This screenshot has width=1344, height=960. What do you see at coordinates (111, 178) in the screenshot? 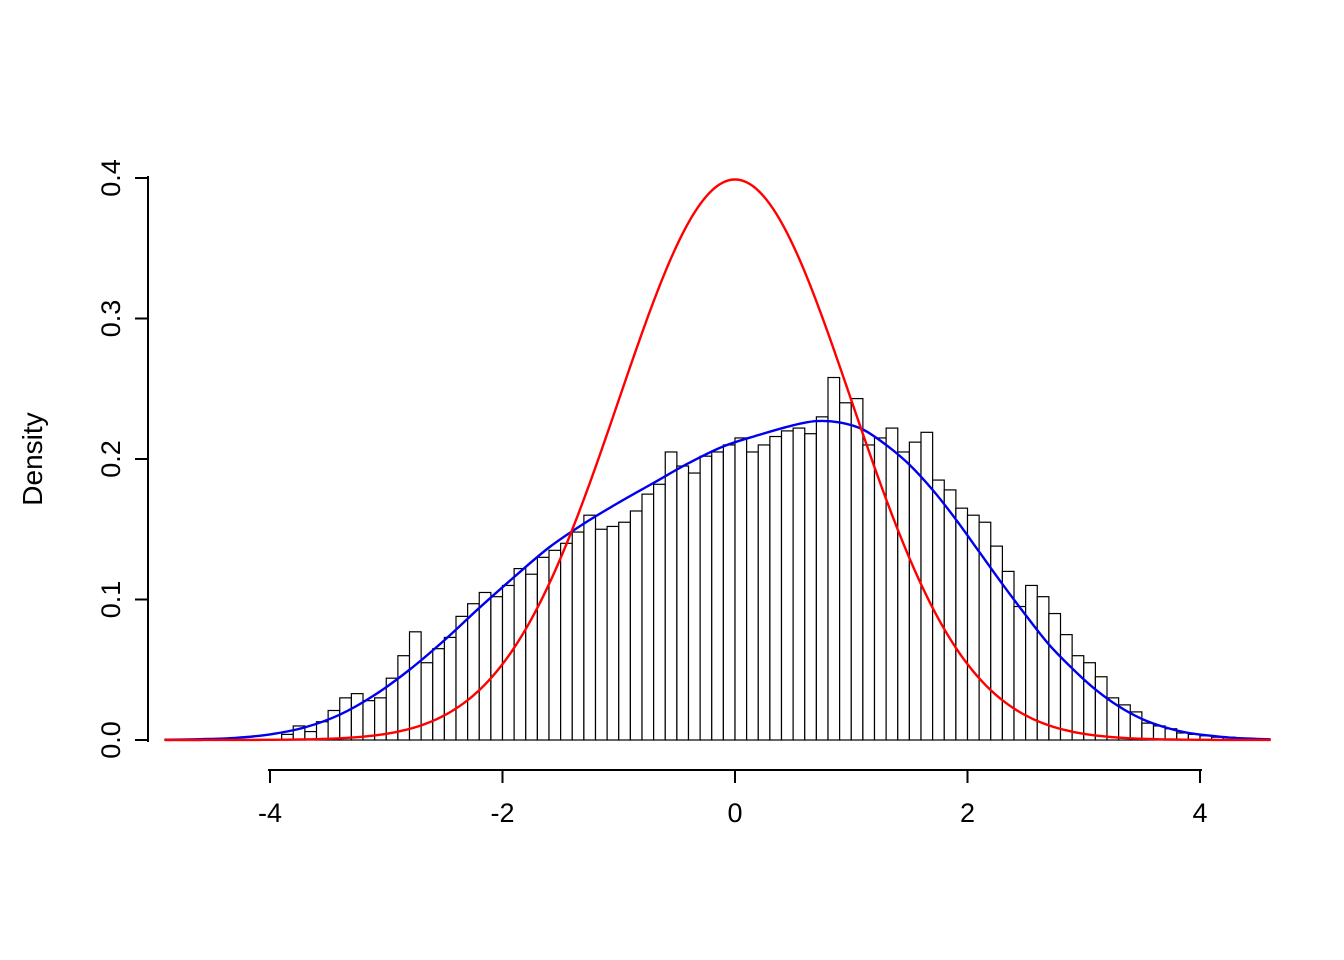
I see `y-tick-label: 0.4` at bounding box center [111, 178].